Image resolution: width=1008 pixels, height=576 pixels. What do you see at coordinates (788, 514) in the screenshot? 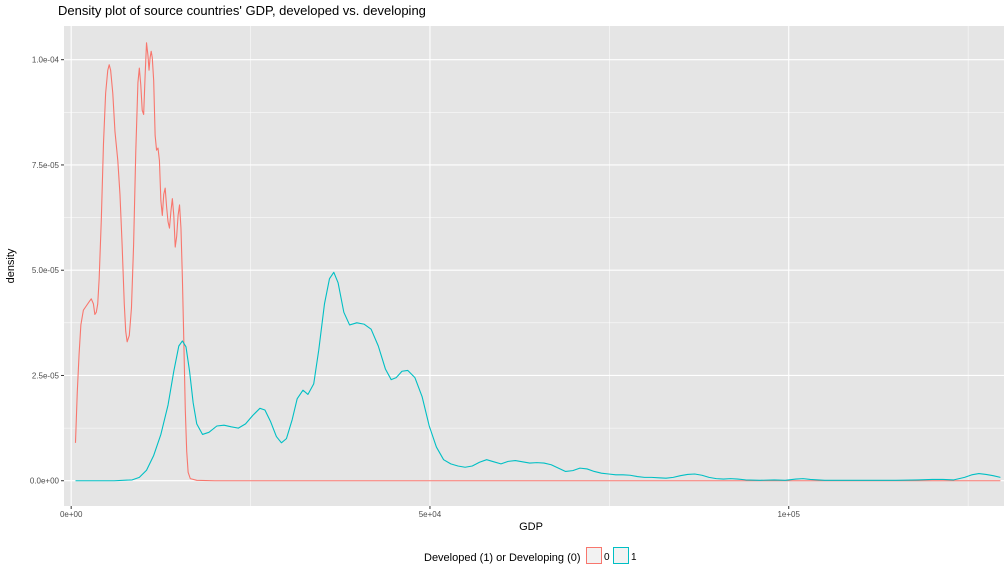
I see `x-tick-label: 1e+05` at bounding box center [788, 514].